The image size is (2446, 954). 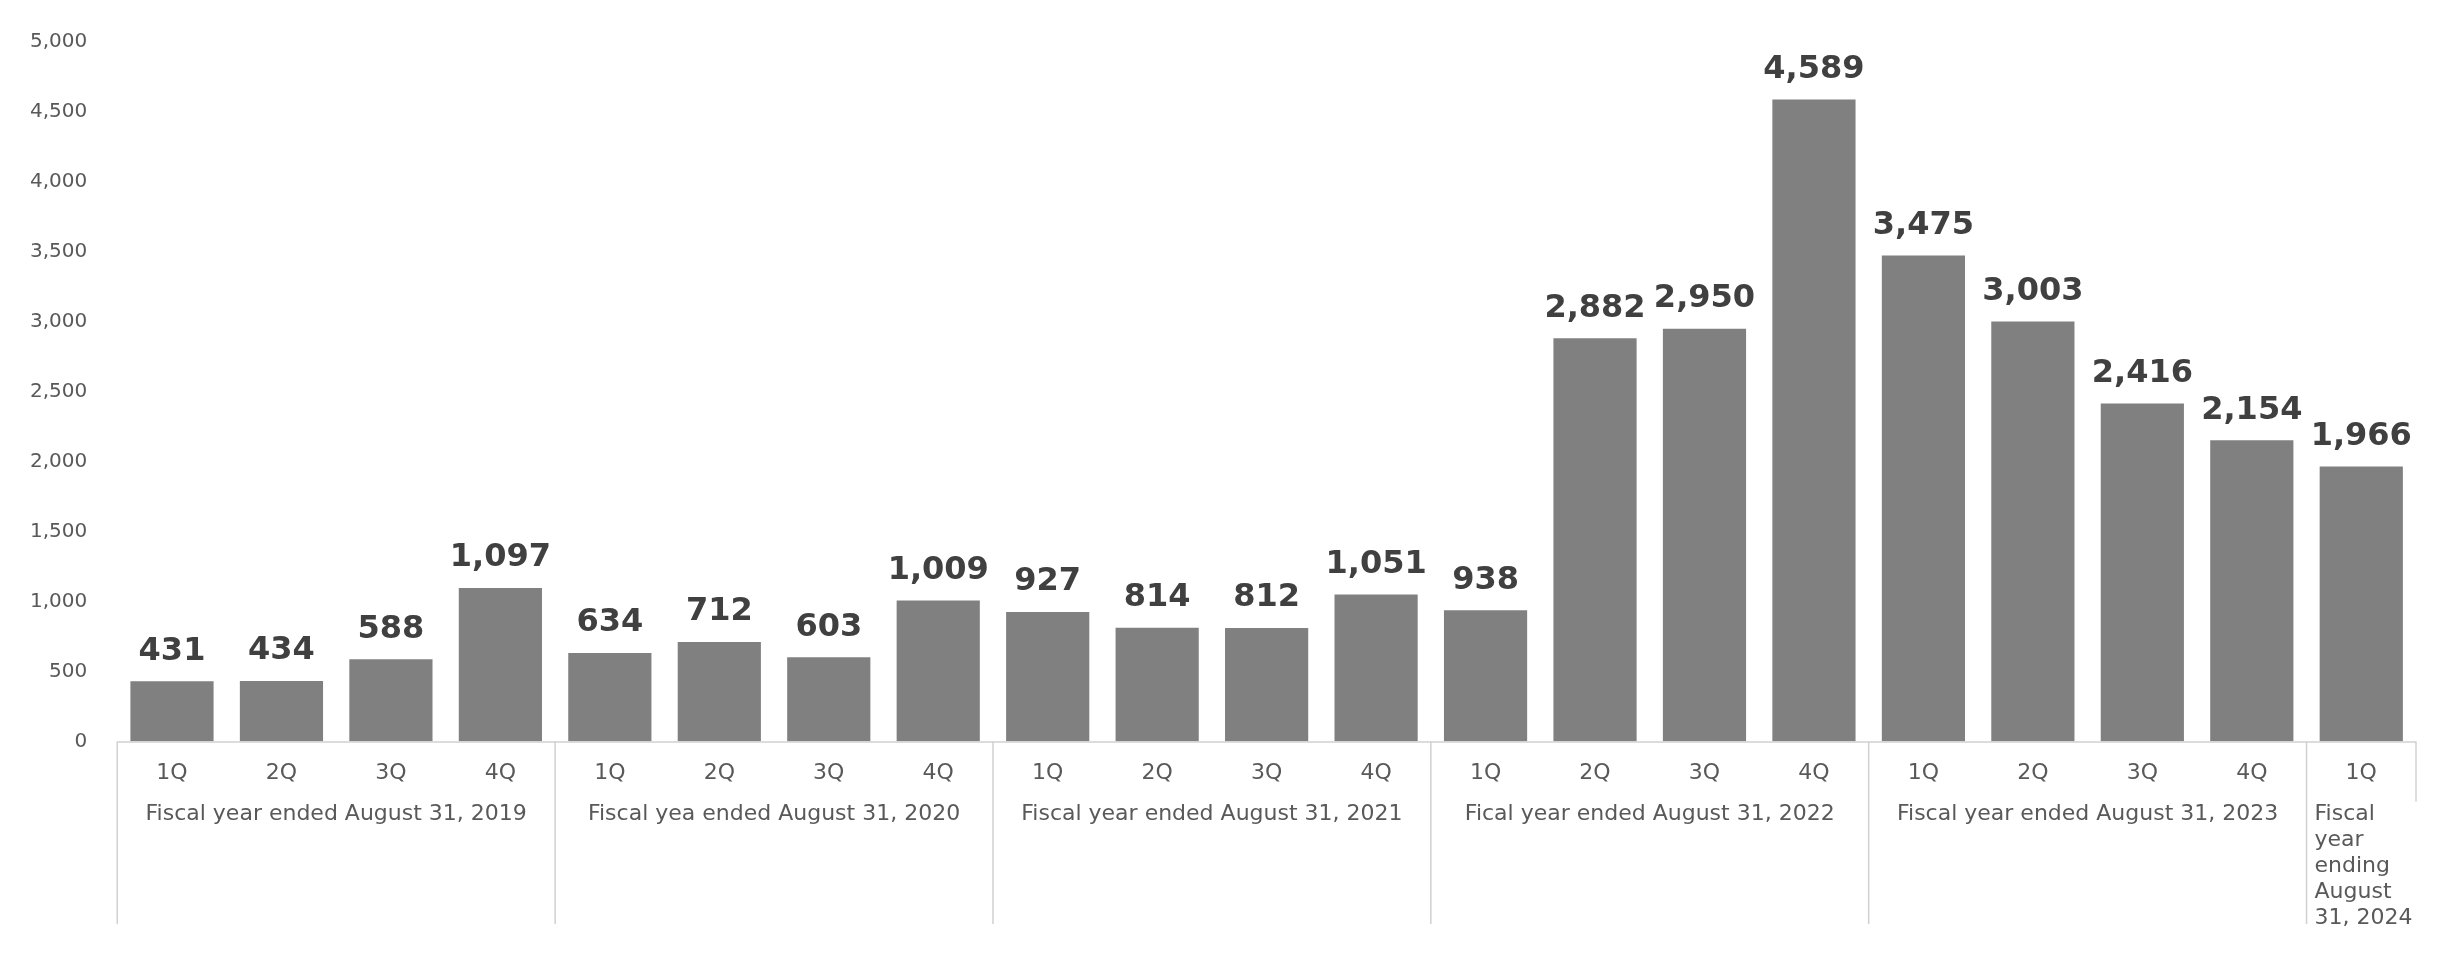 I want to click on y-tick-label: 3,500, so click(x=58, y=250).